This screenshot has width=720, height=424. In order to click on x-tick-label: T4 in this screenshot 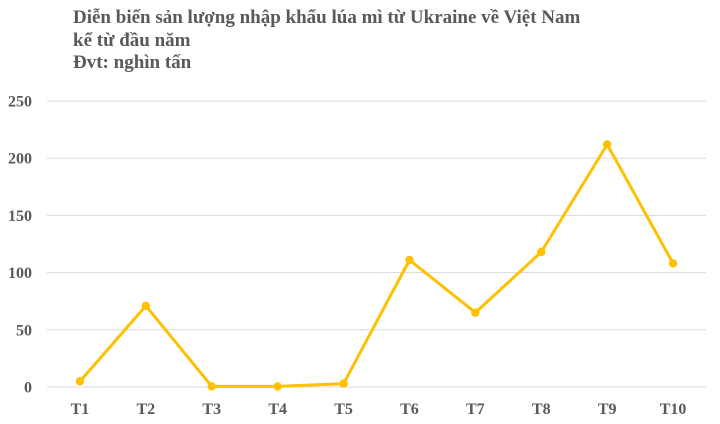, I will do `click(277, 409)`.